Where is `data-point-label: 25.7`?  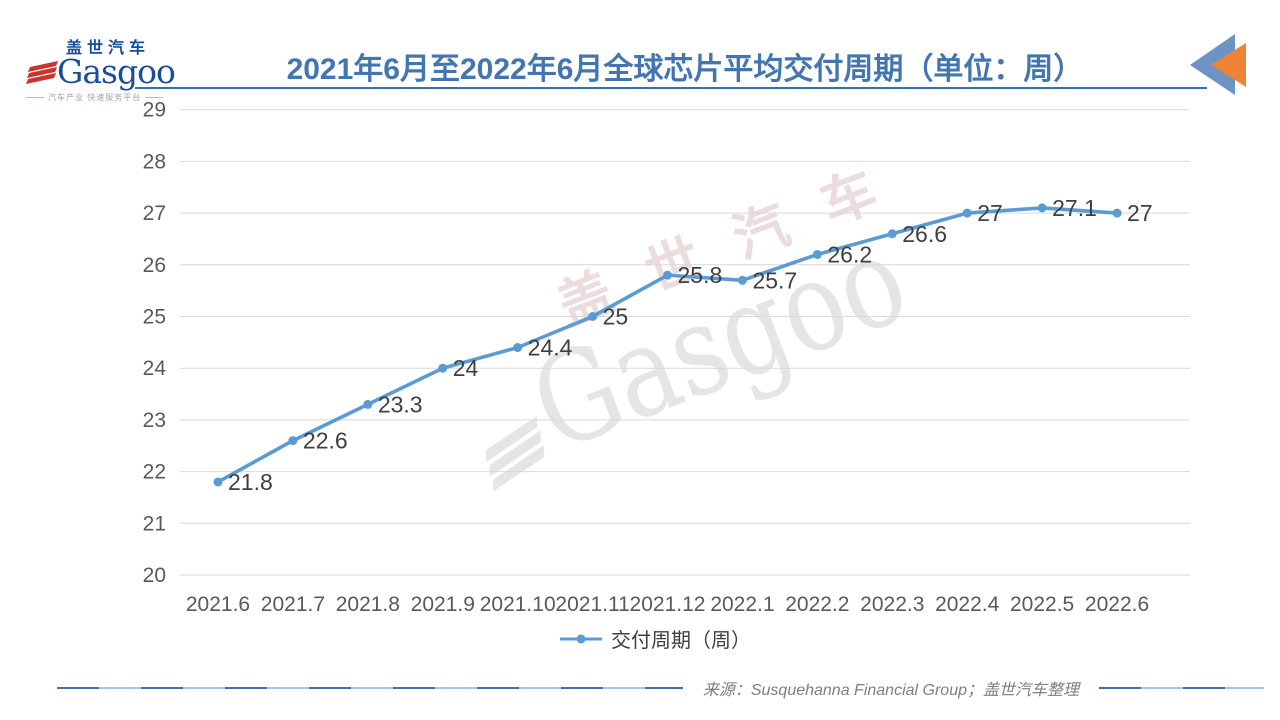
data-point-label: 25.7 is located at coordinates (774, 280).